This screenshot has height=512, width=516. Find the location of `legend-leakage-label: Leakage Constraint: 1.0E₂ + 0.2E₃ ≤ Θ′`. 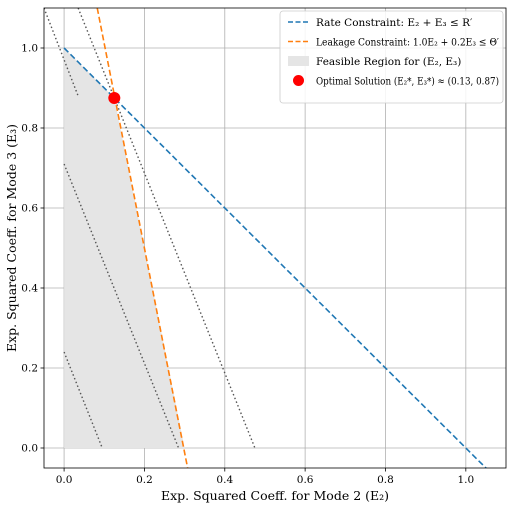

legend-leakage-label: Leakage Constraint: 1.0E₂ + 0.2E₃ ≤ Θ′ is located at coordinates (408, 42).